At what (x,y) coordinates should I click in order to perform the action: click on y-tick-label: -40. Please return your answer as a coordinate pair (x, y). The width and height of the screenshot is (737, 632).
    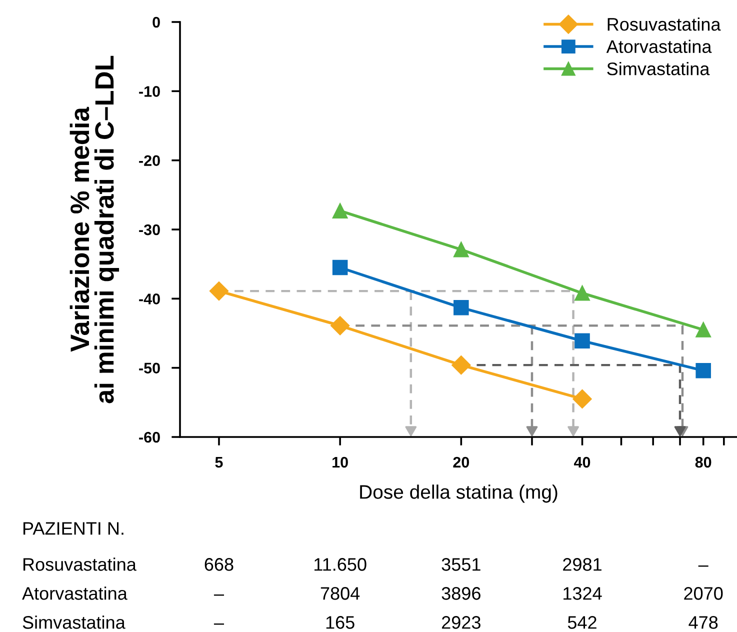
    Looking at the image, I should click on (149, 299).